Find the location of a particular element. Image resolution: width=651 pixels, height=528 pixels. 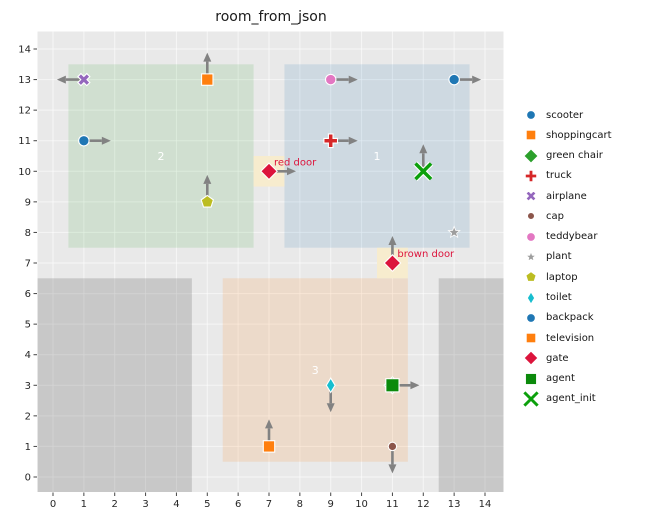

legend-item-scooter: scooter is located at coordinates (561, 115).